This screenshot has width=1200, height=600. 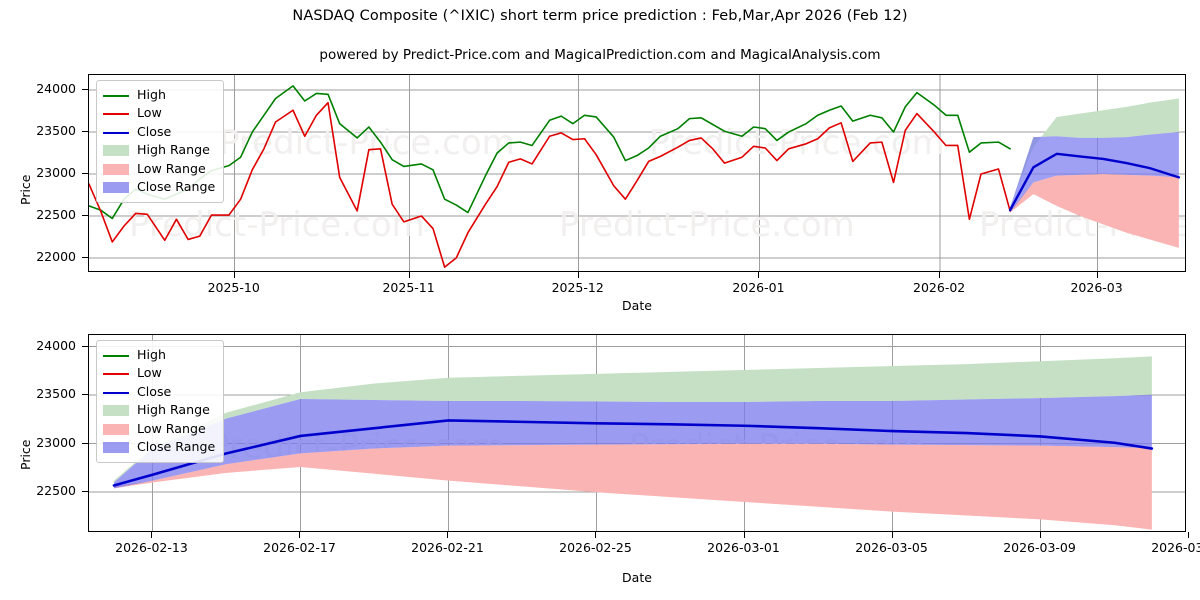 I want to click on x-tick-label: 2026-03-13, so click(x=1175, y=547).